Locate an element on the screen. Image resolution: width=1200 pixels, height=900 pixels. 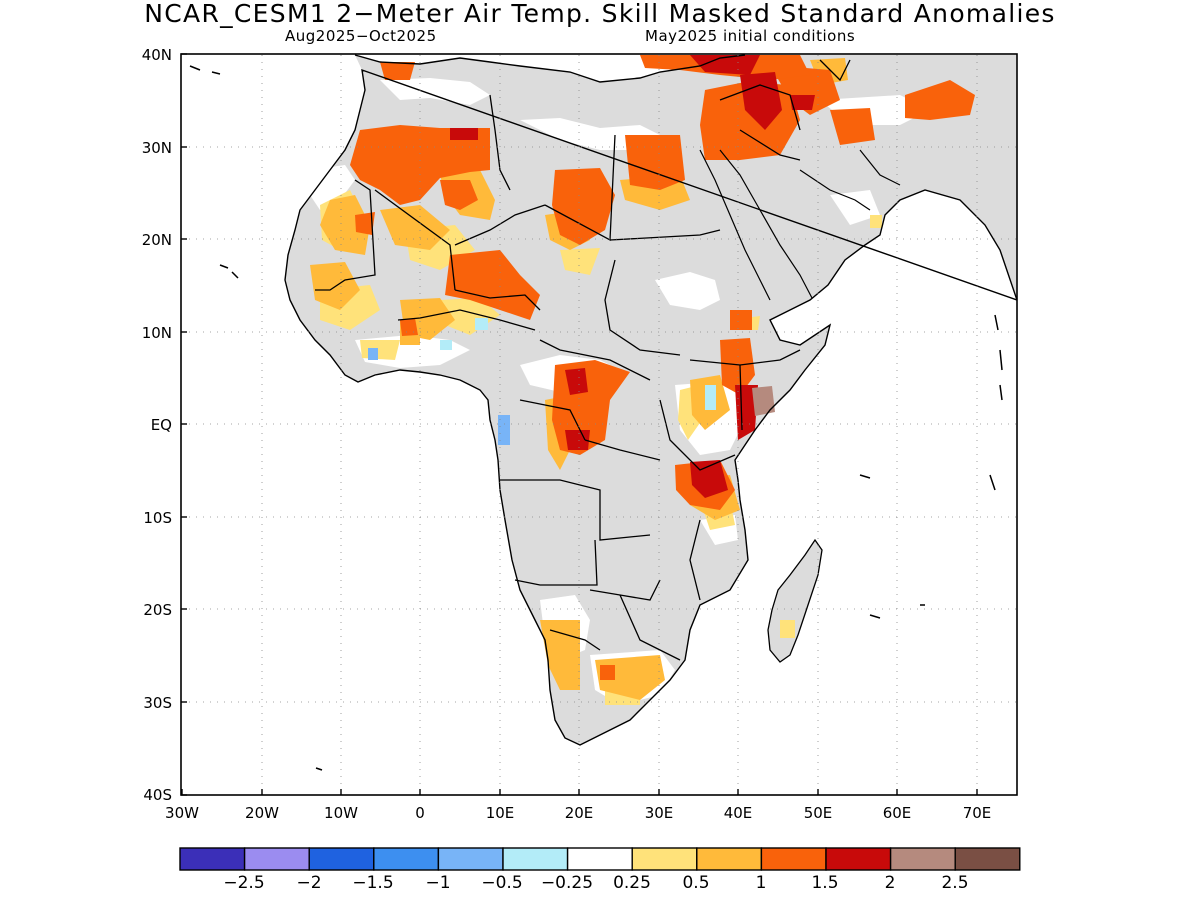
x-tick-label: 30E is located at coordinates (659, 813).